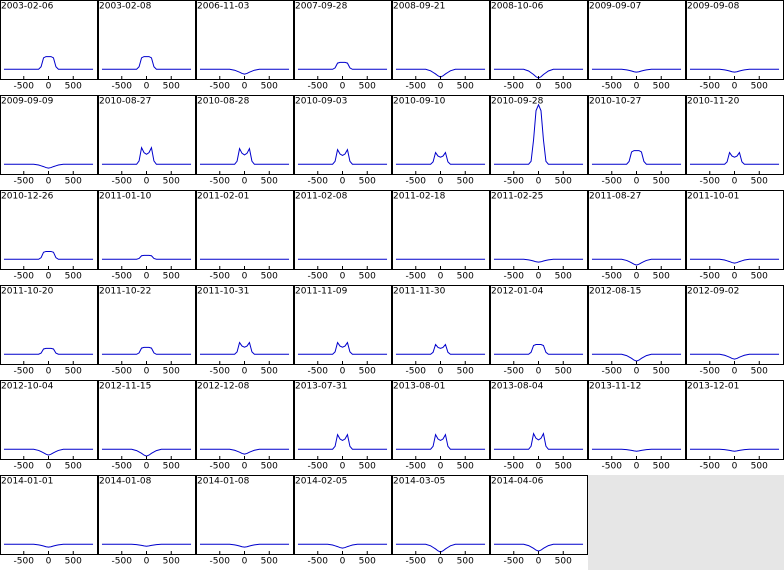 The image size is (784, 570). I want to click on panel-title: 2003-02-08, so click(125, 7).